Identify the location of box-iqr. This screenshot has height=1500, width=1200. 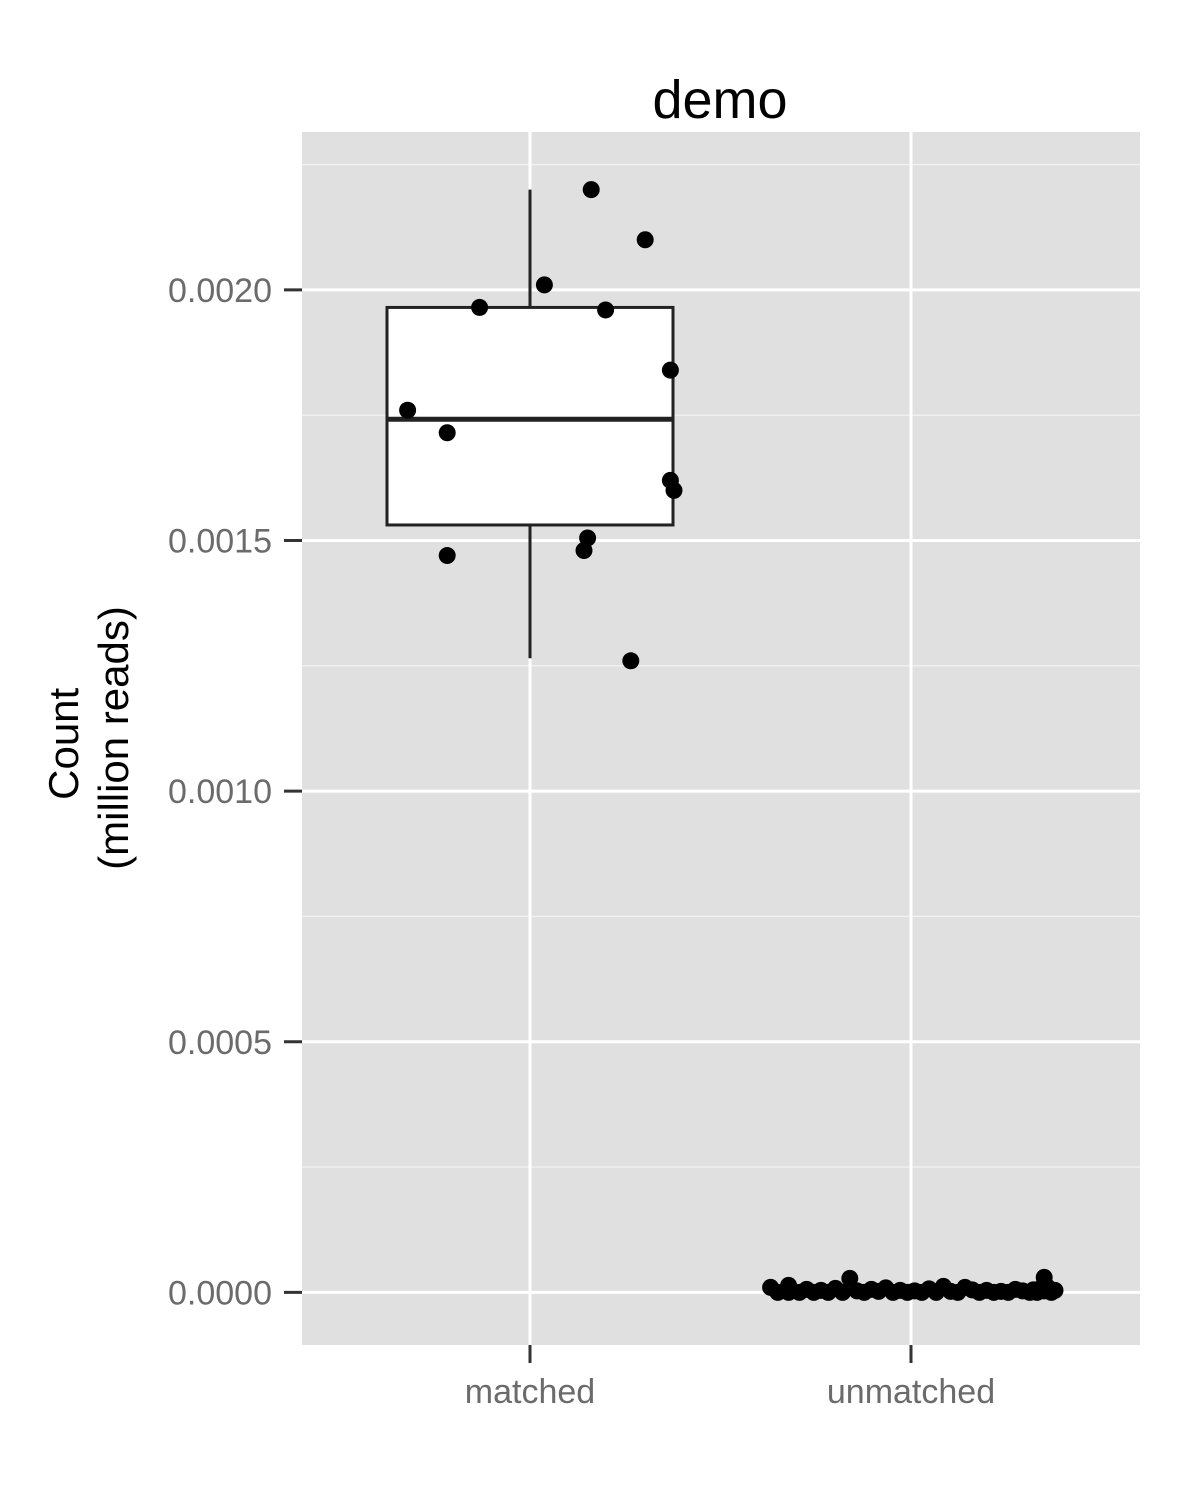
(530, 416).